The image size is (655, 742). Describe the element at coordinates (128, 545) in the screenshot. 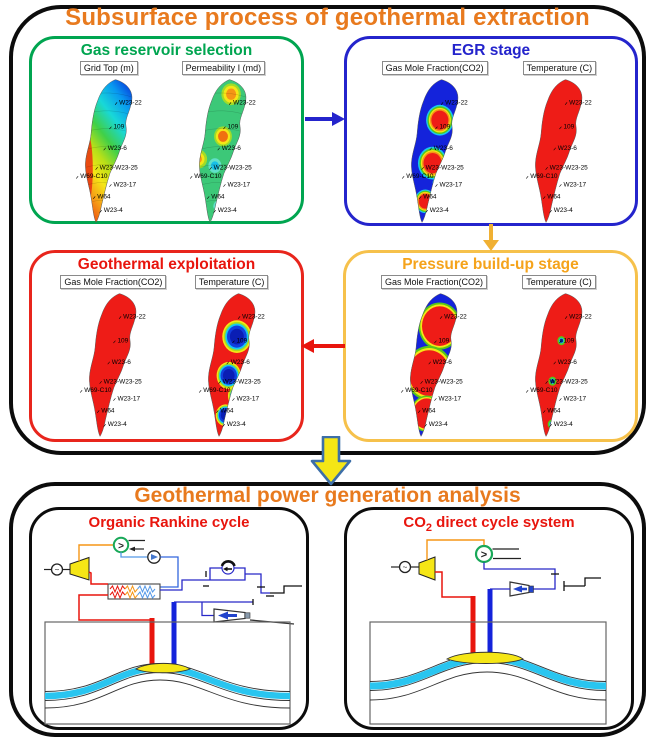

I see `condenser-icon: >` at that location.